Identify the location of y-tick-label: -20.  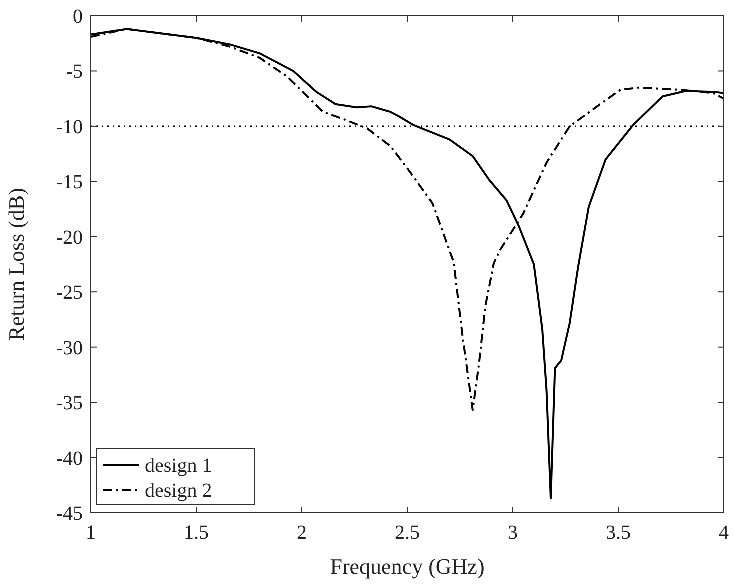
(69, 237).